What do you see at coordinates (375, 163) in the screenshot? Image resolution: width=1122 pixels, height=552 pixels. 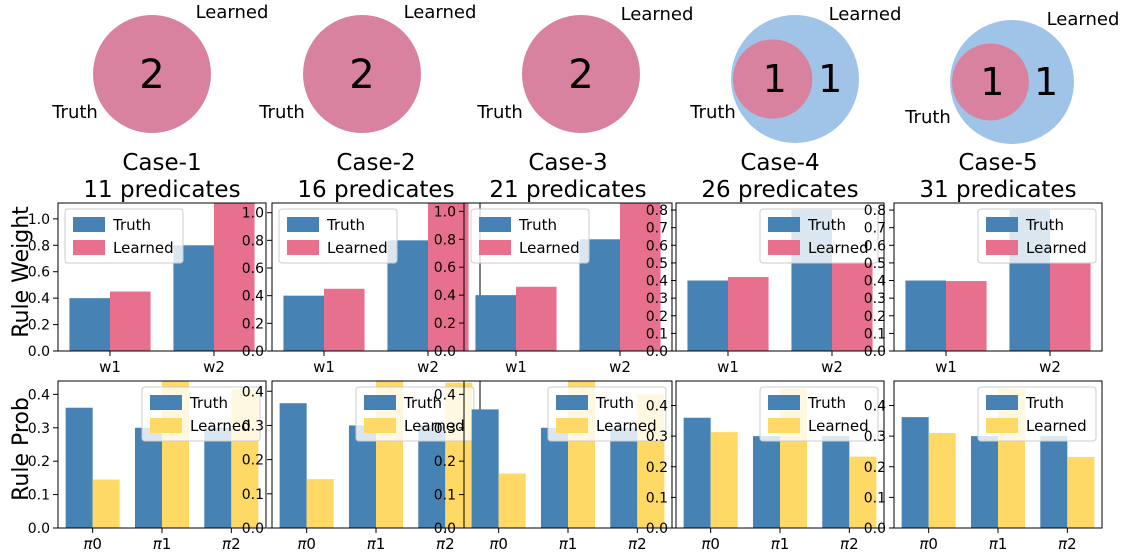 I see `case-title: Case-2` at bounding box center [375, 163].